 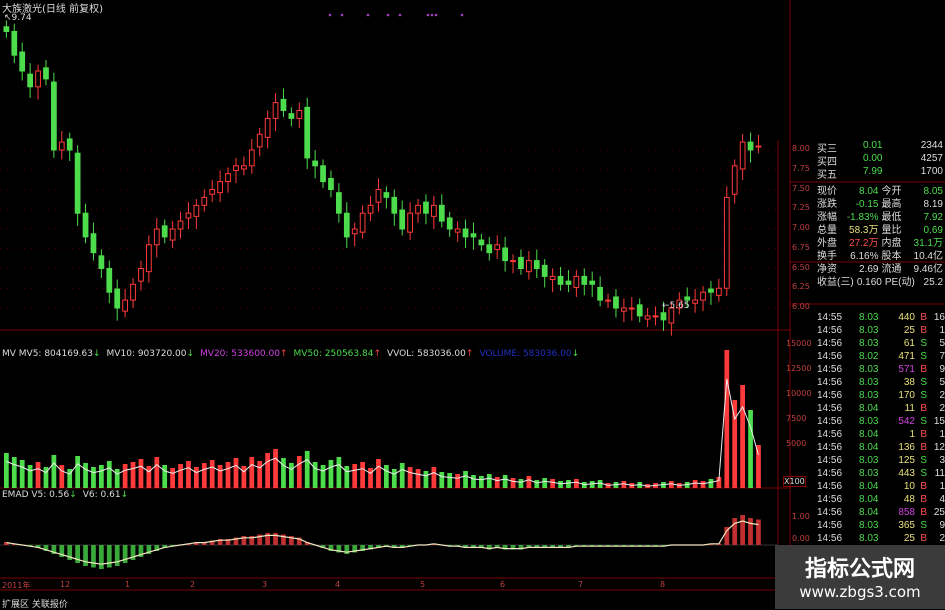 I want to click on trade-count: 1, so click(x=942, y=486).